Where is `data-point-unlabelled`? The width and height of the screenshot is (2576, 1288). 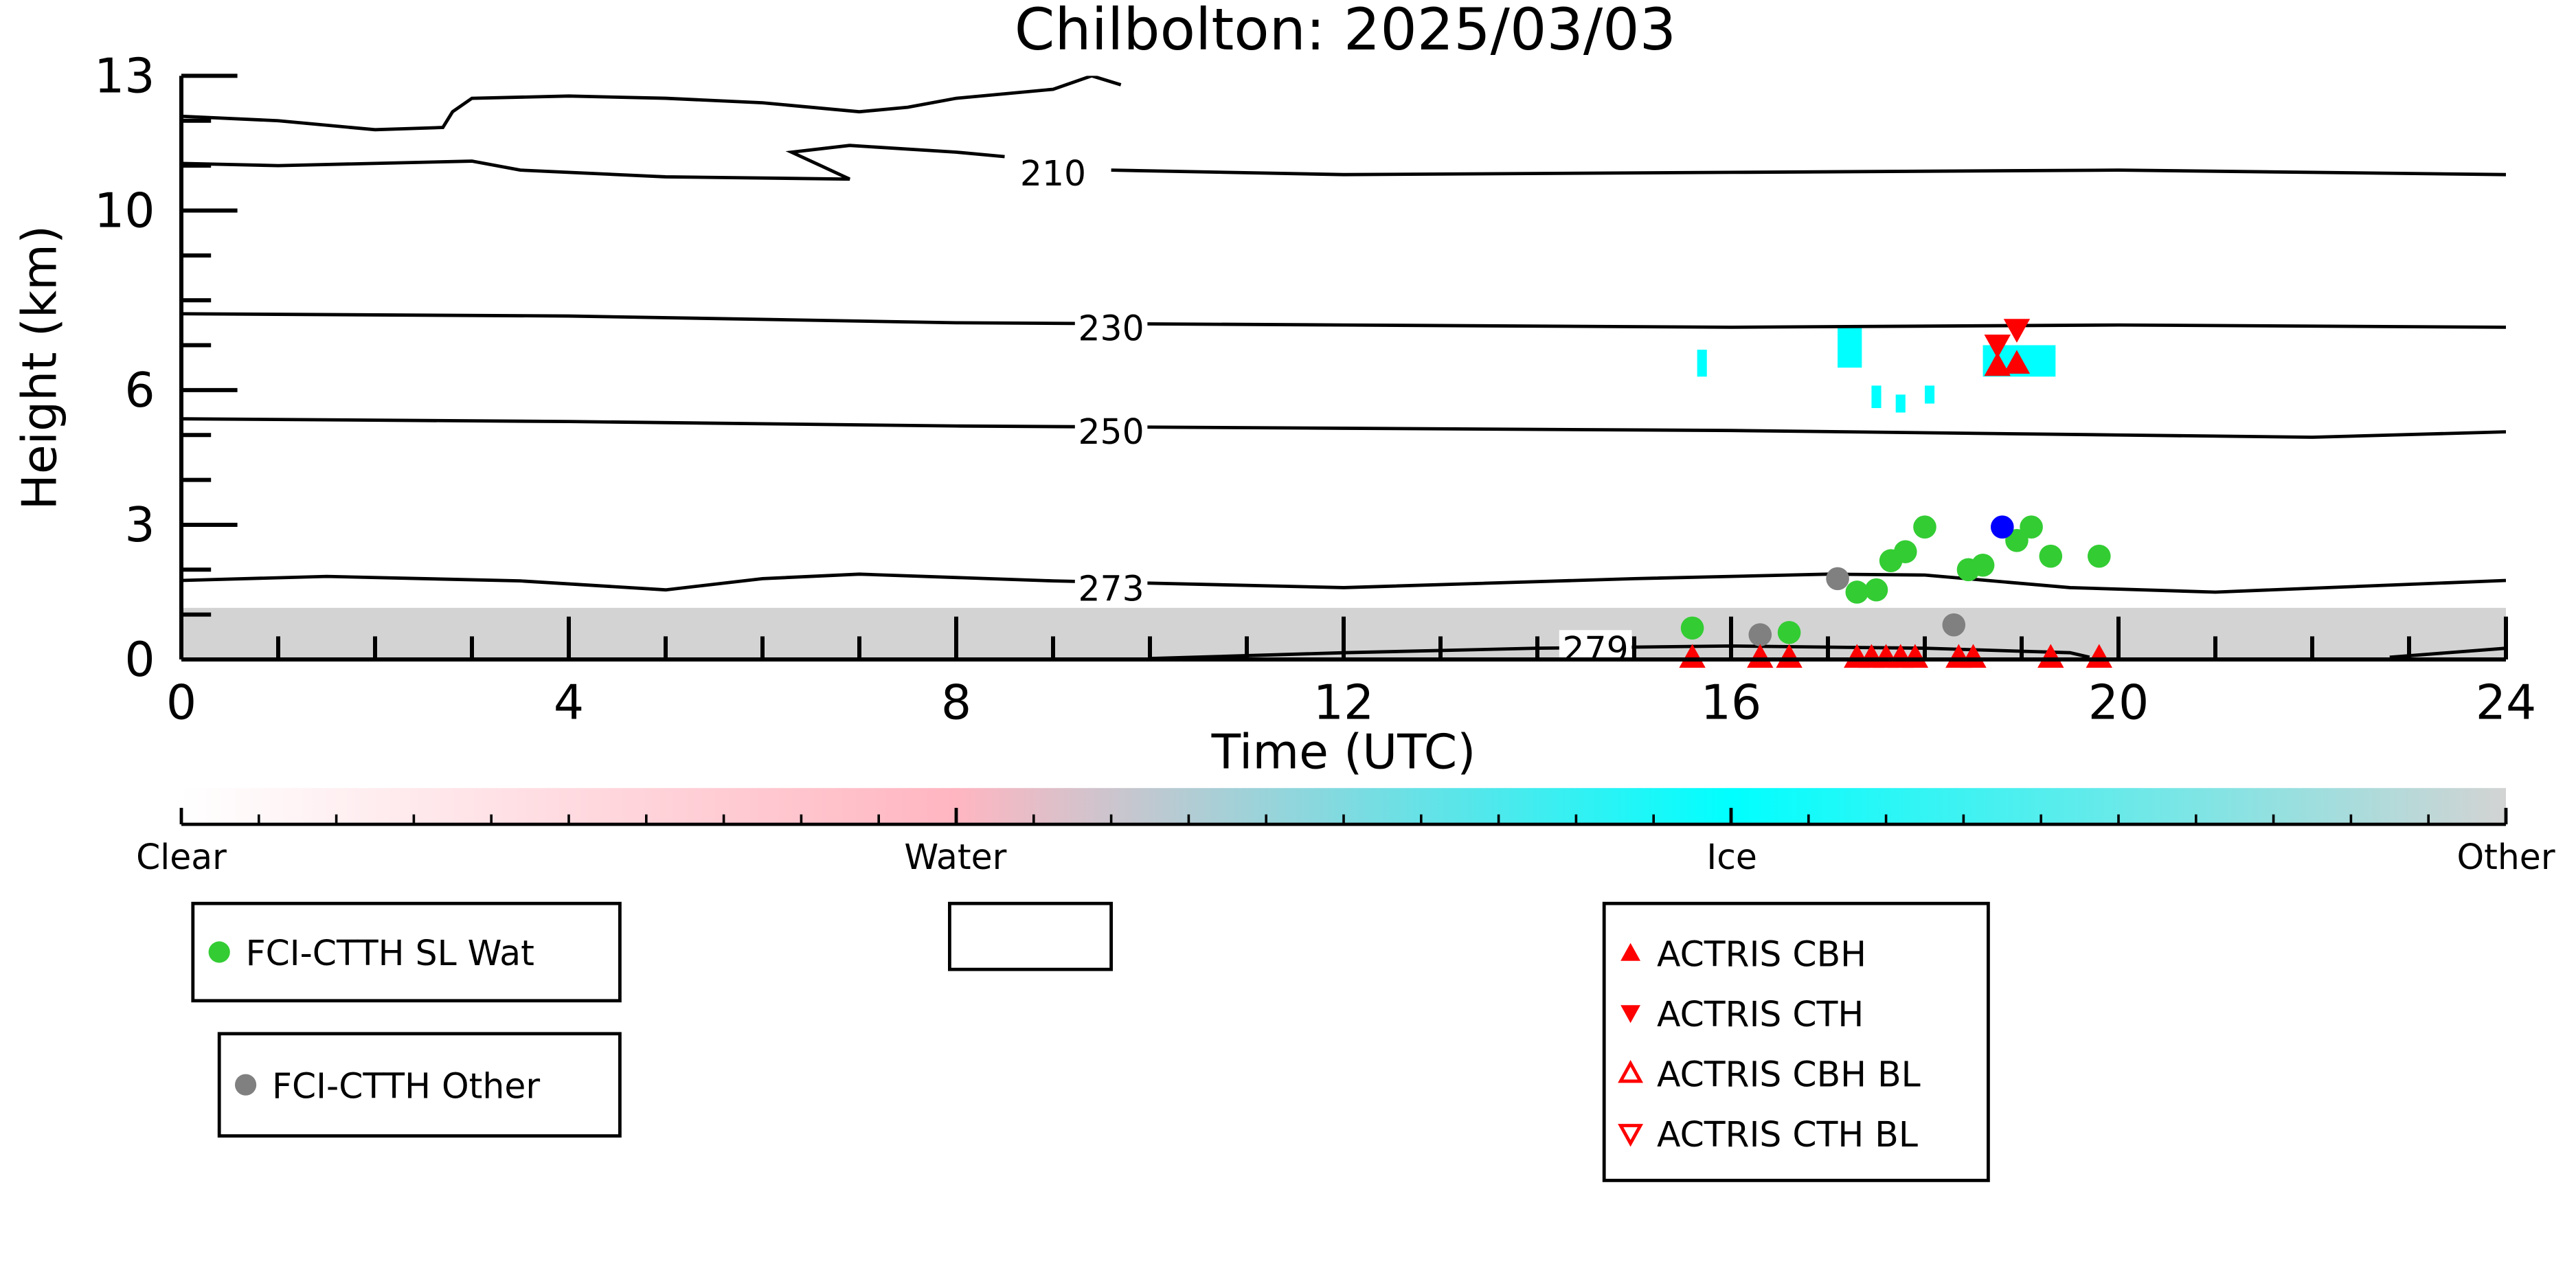
data-point-unlabelled is located at coordinates (2002, 527).